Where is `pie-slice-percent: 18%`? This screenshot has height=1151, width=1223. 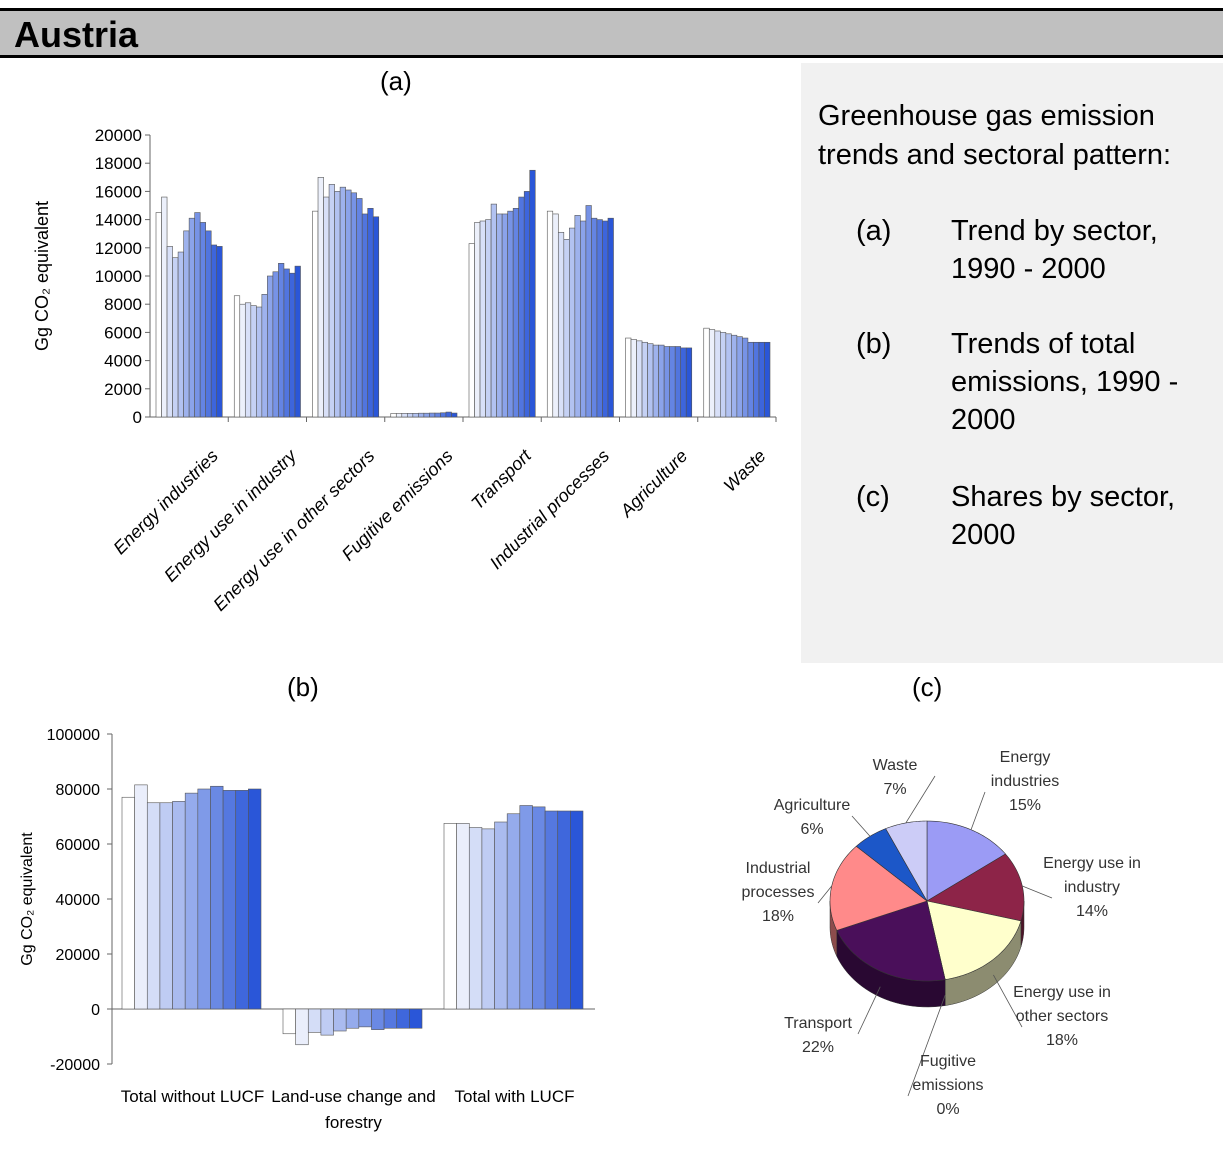 pie-slice-percent: 18% is located at coordinates (1062, 1040).